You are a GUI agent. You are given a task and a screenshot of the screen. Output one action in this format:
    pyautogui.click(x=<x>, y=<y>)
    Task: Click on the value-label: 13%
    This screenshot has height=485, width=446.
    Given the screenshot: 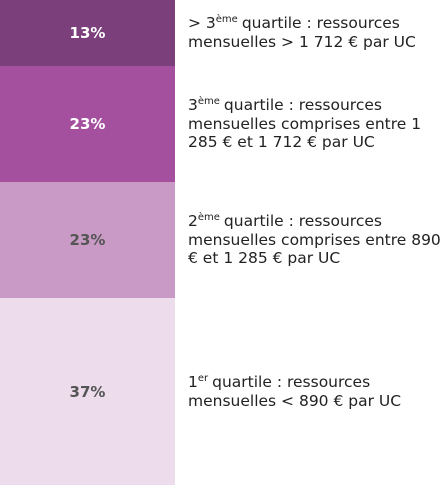 What is the action you would take?
    pyautogui.click(x=87, y=32)
    